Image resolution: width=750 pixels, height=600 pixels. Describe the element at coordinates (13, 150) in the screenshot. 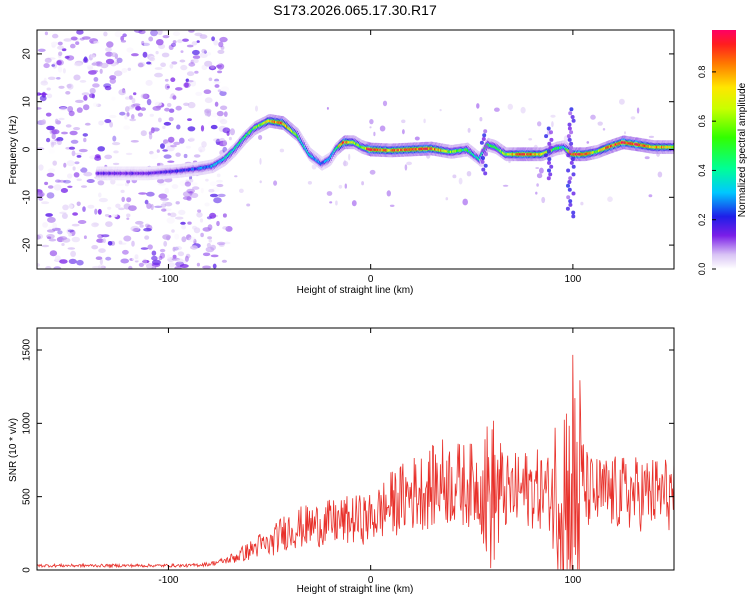

I see `spectrogram-y-label: Frequency (Hz)` at that location.